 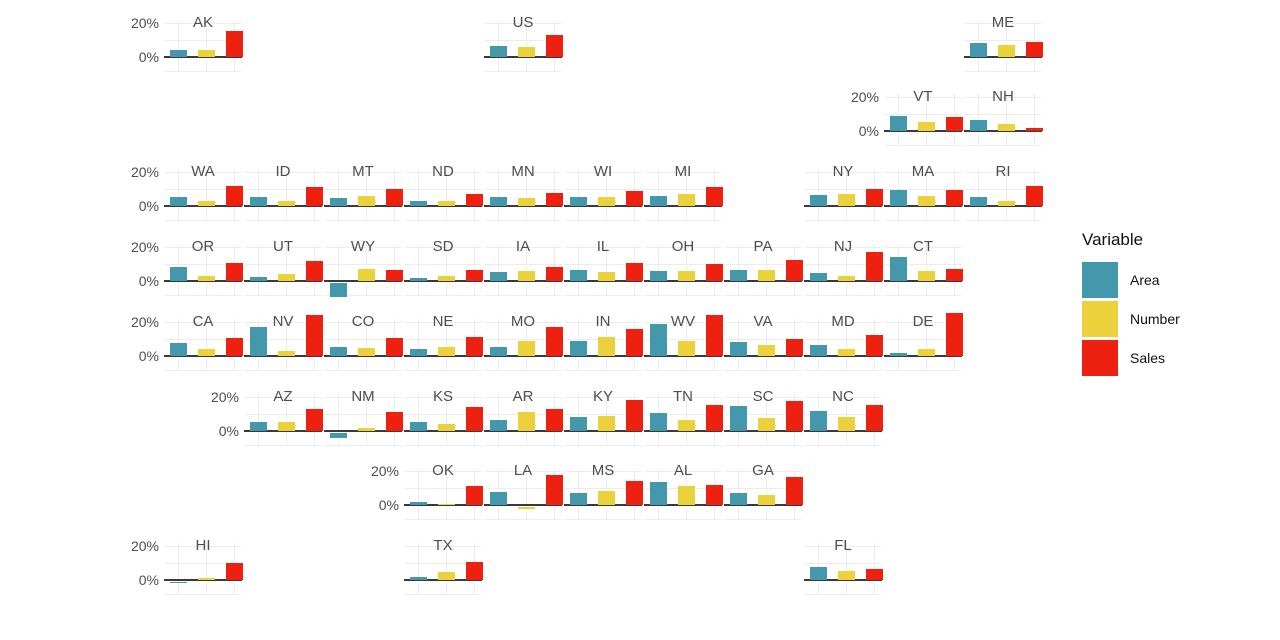 What do you see at coordinates (686, 495) in the screenshot?
I see `bar-number-AL` at bounding box center [686, 495].